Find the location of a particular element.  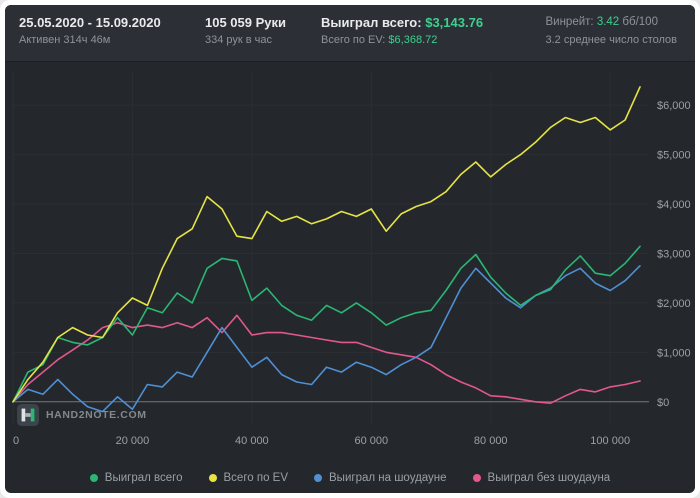

avg-tables: 3.2 среднее число столов is located at coordinates (611, 40).